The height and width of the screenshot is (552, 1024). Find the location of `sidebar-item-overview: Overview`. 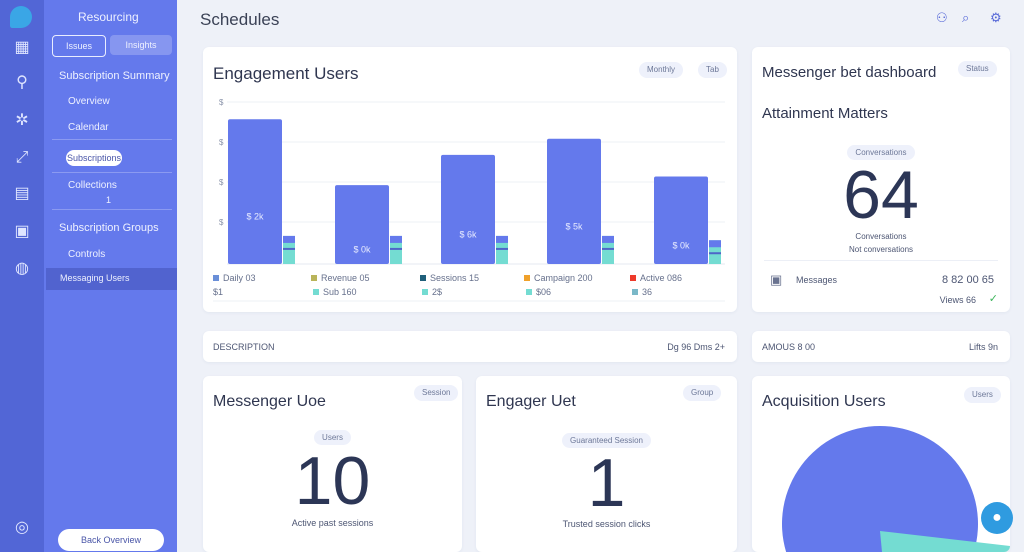

sidebar-item-overview: Overview is located at coordinates (89, 101).